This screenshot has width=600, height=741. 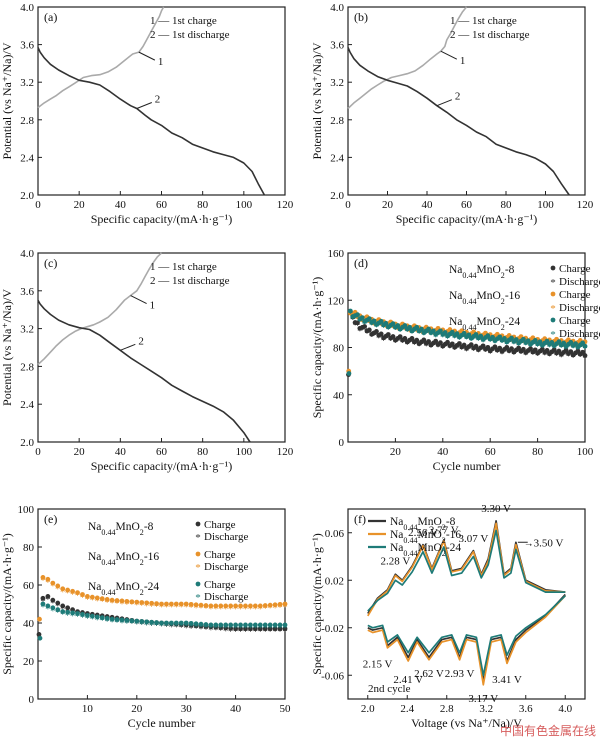 I want to click on x-tick-label: 2.4, so click(x=407, y=709).